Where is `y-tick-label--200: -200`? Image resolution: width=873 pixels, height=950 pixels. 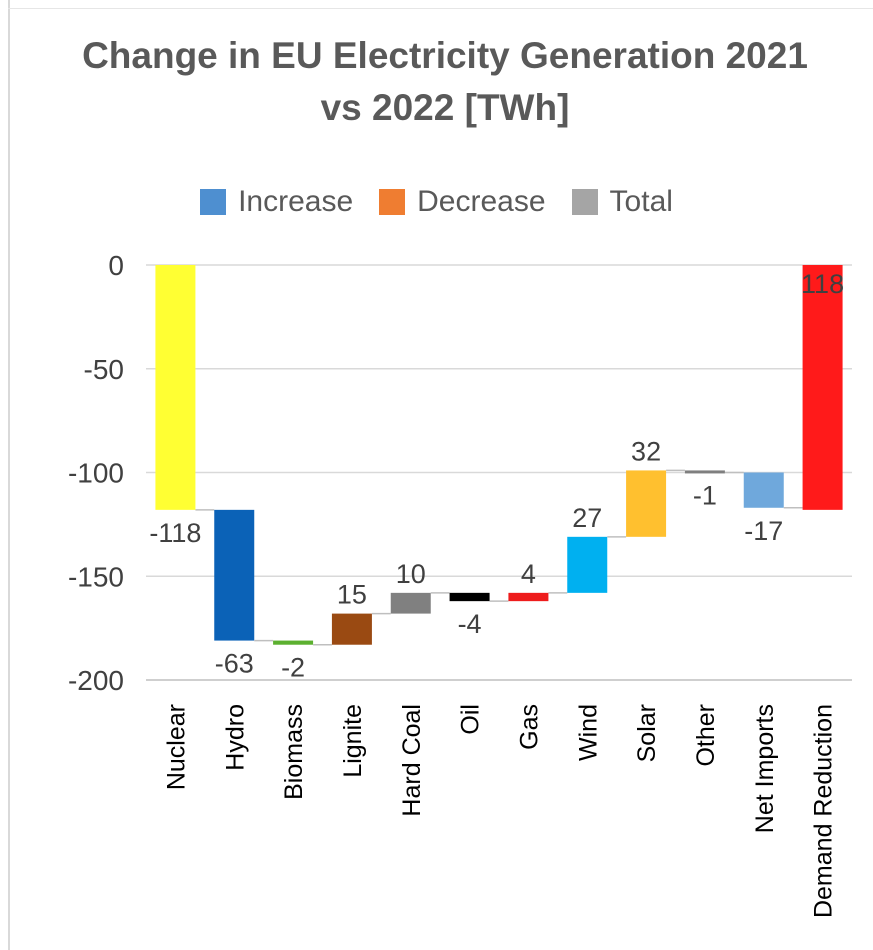
y-tick-label--200: -200 is located at coordinates (96, 680).